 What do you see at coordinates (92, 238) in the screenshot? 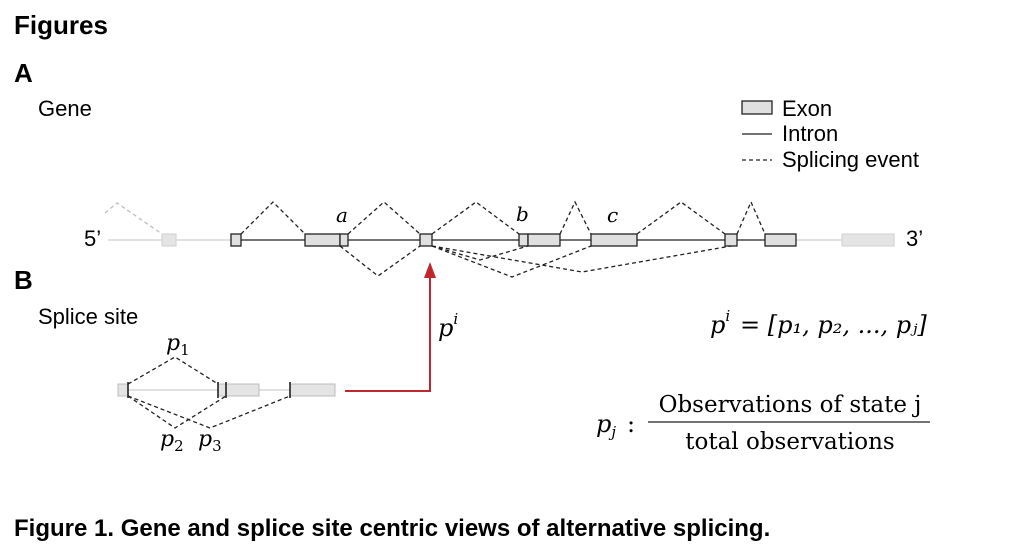
I see `five-prime-label: 5’` at bounding box center [92, 238].